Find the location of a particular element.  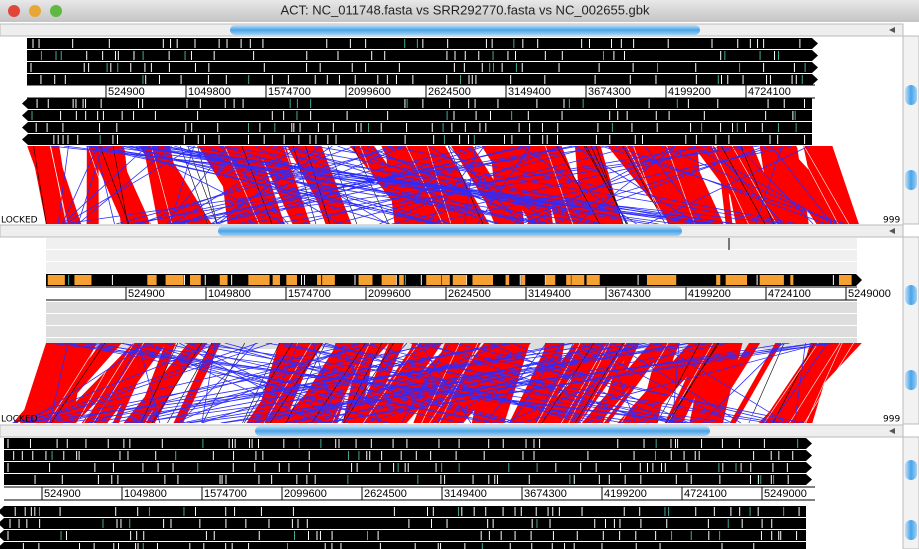

comparison-matches is located at coordinates (443, 185).